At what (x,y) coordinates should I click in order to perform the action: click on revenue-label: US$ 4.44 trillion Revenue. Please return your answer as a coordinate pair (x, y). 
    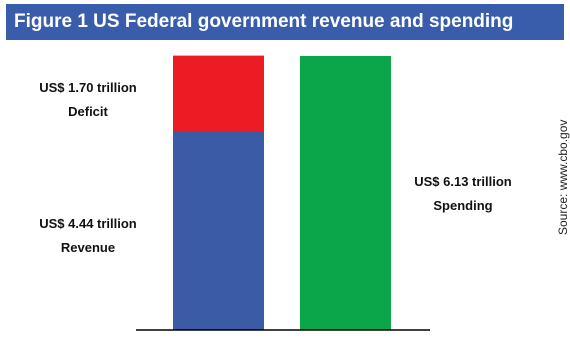
    Looking at the image, I should click on (88, 236).